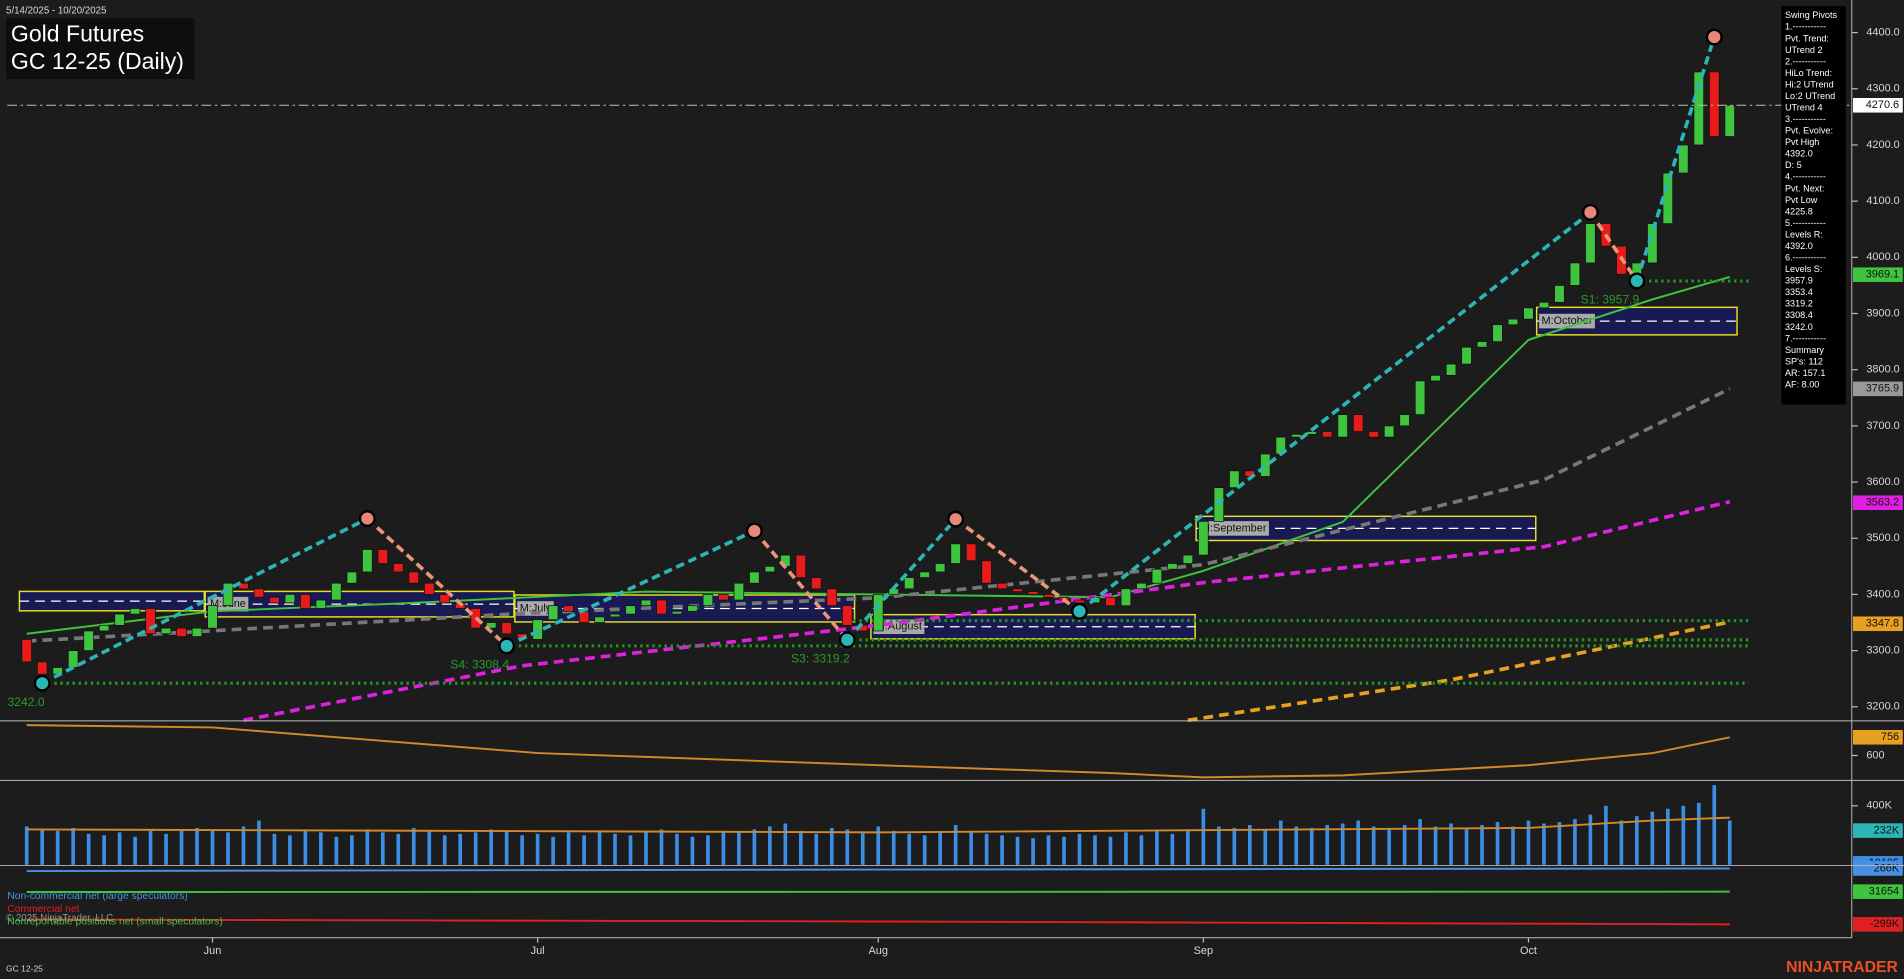 Image resolution: width=1904 pixels, height=979 pixels. Describe the element at coordinates (820, 658) in the screenshot. I see `pivot-label: S3: 3319.2` at that location.